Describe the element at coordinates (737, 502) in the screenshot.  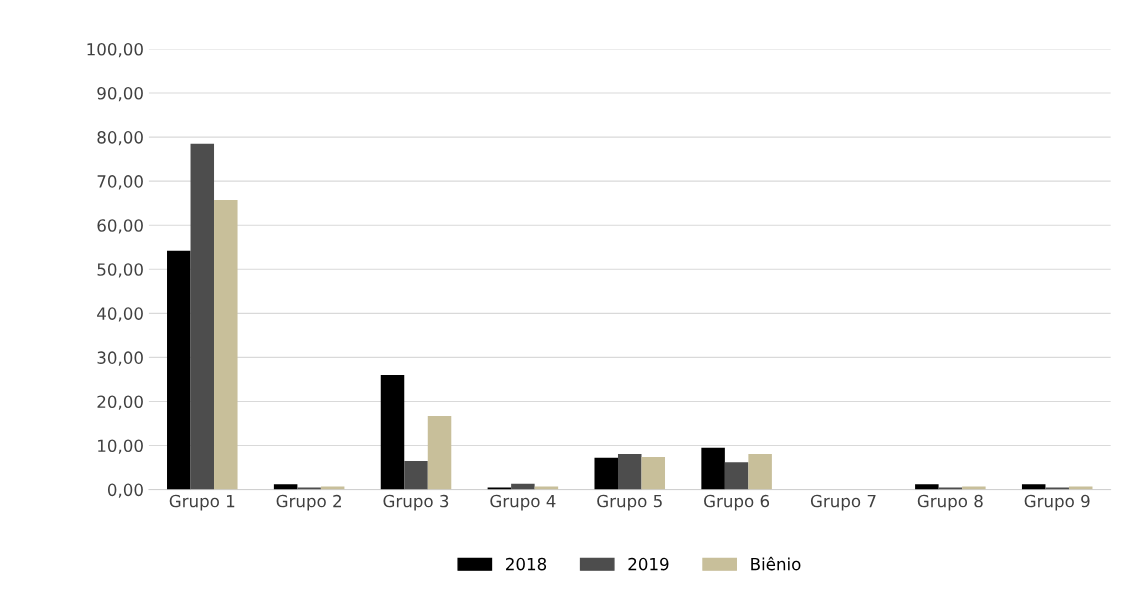
I see `x-tick-label: Grupo 6` at that location.